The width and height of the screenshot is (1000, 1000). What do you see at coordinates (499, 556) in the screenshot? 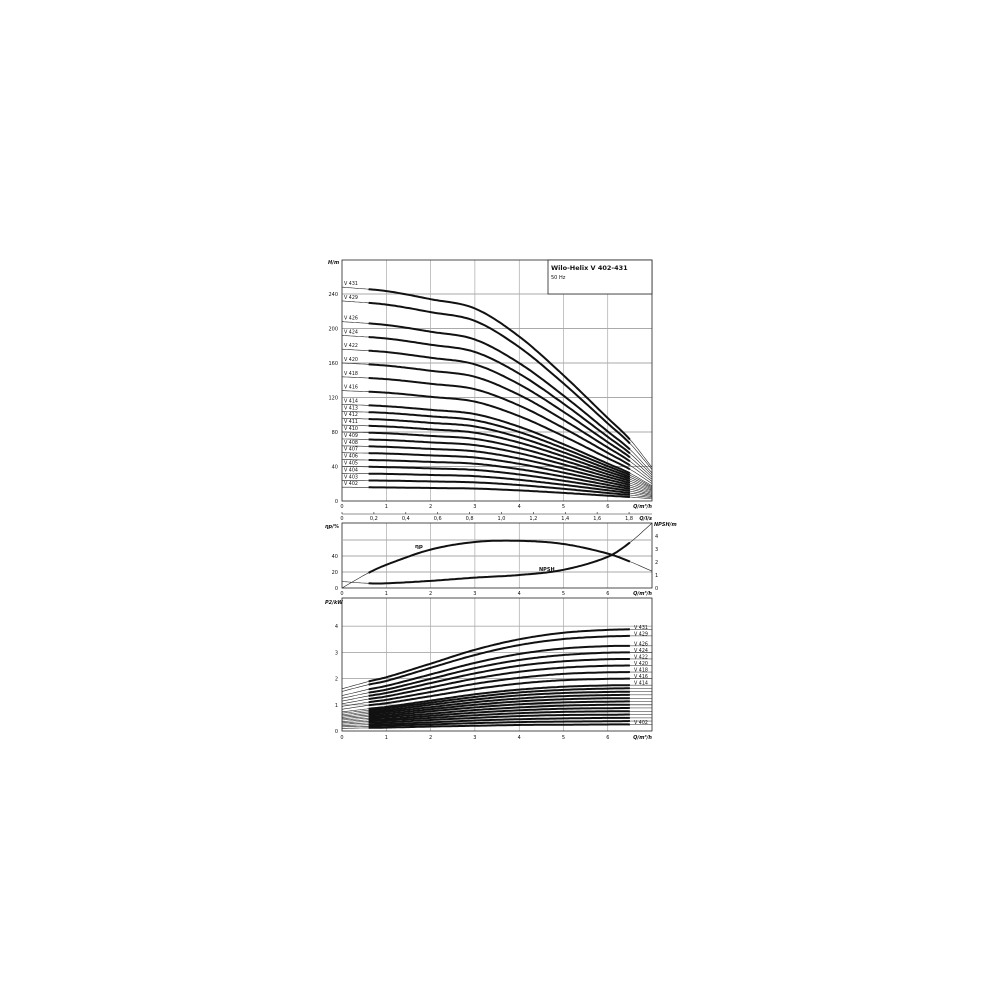
I see `curve-efficiency` at bounding box center [499, 556].